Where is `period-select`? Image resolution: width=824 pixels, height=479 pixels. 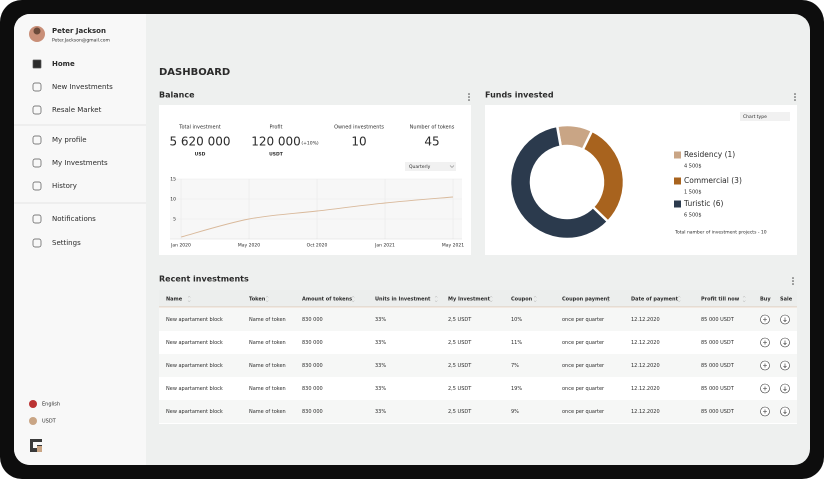 period-select is located at coordinates (430, 166).